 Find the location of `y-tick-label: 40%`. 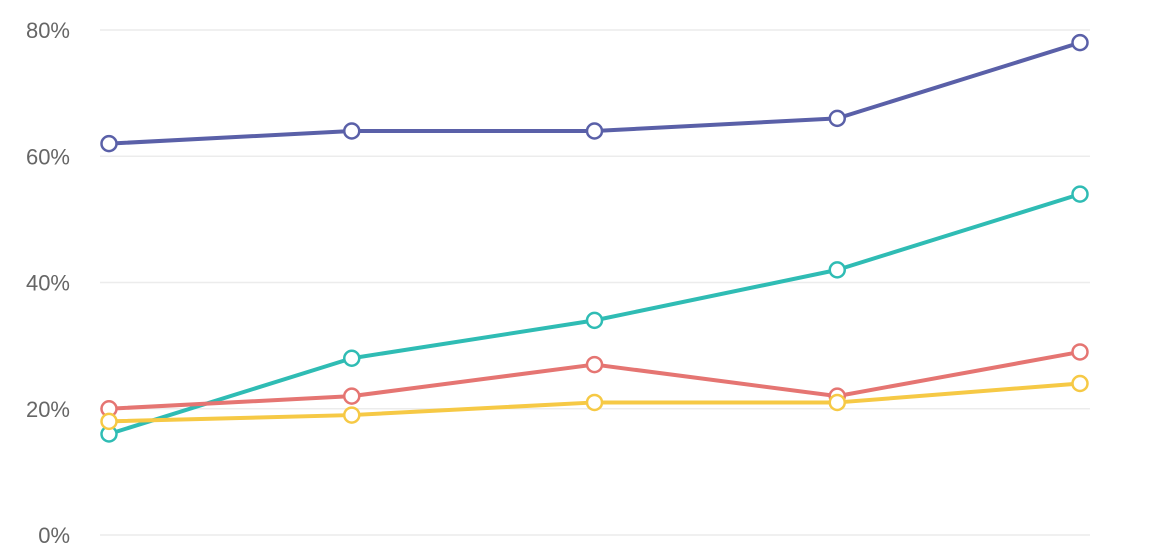

y-tick-label: 40% is located at coordinates (48, 283).